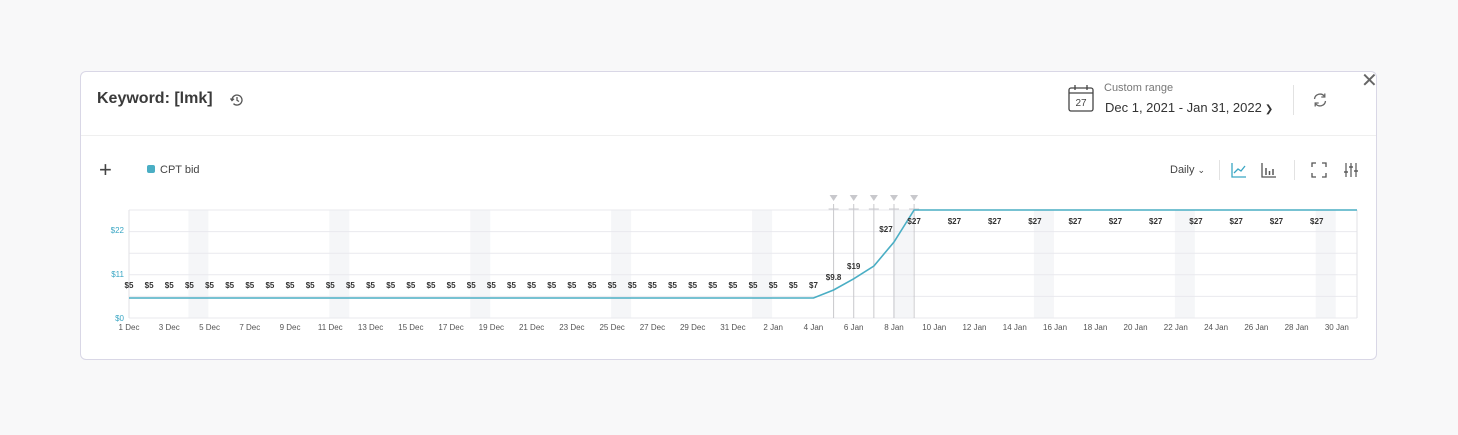 This screenshot has height=435, width=1458. Describe the element at coordinates (732, 327) in the screenshot. I see `x-tick-label: 31 Dec` at that location.